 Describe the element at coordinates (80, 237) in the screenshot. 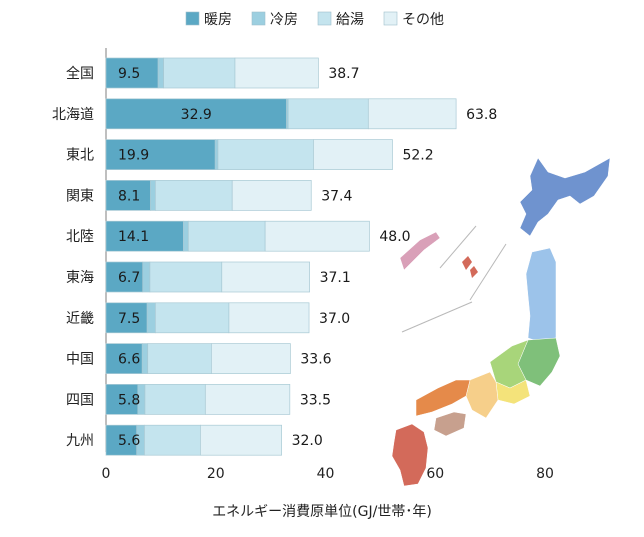

I see `category-label: 北陸` at that location.